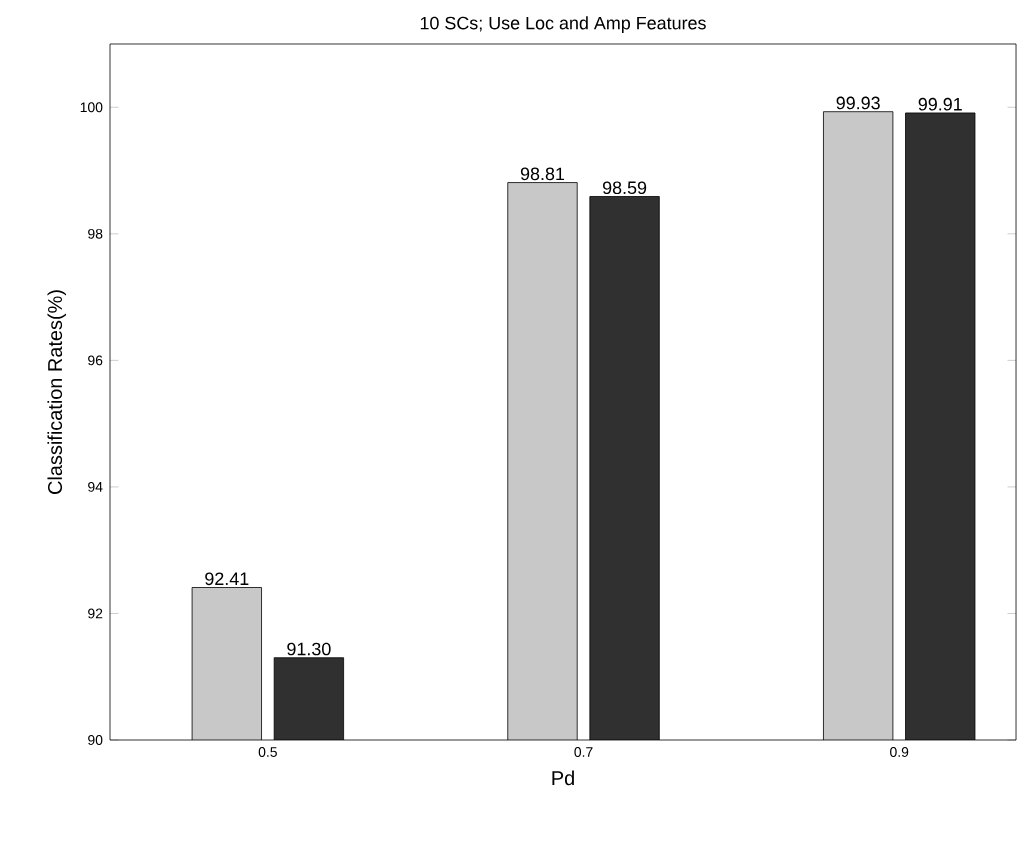  I want to click on data-label: 99.93, so click(858, 103).